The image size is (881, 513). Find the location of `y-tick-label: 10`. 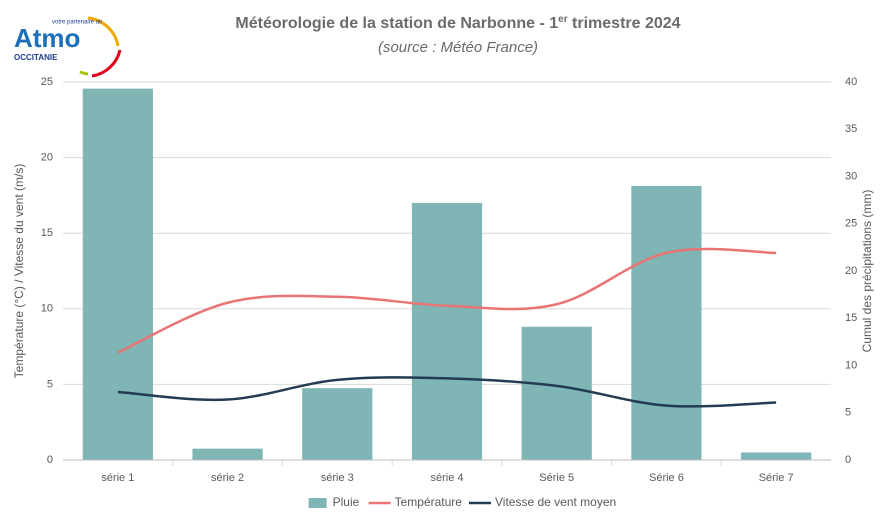

y-tick-label: 10 is located at coordinates (47, 309).